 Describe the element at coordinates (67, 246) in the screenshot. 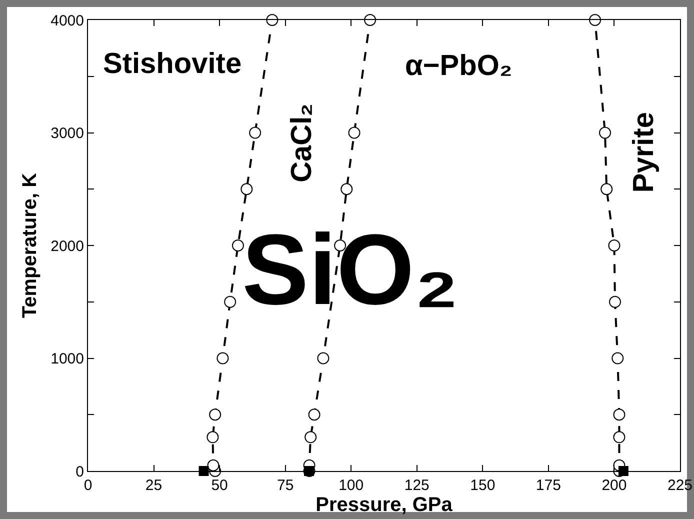

I see `y-tick-label: 2000` at that location.